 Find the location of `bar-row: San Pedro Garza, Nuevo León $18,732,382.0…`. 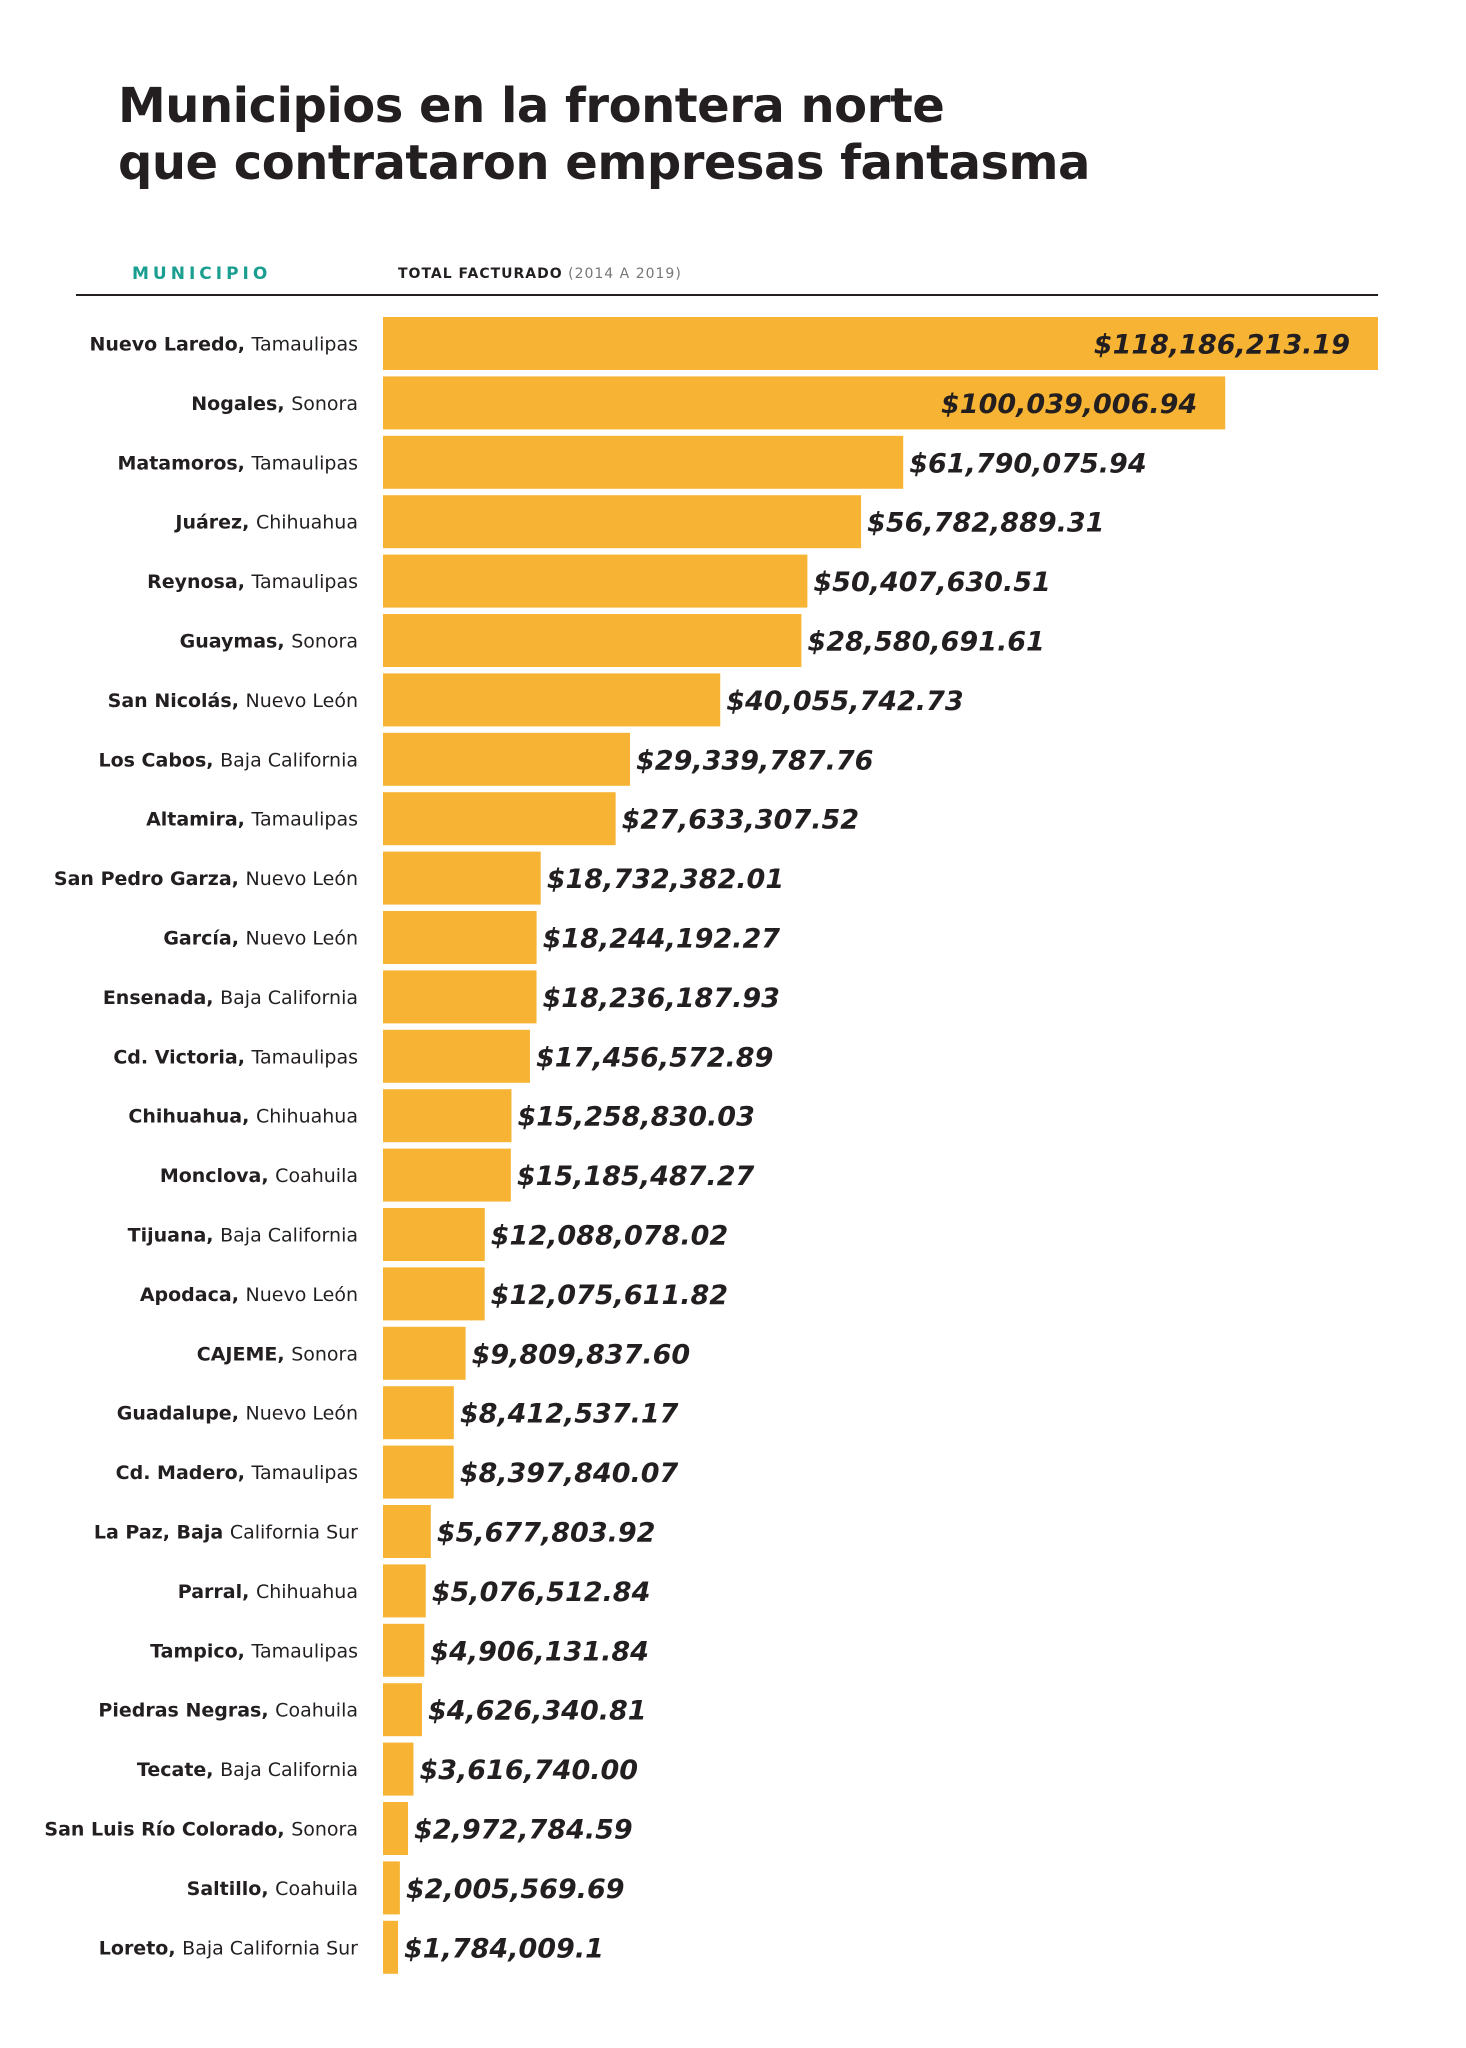

bar-row: San Pedro Garza, Nuevo León $18,732,382.0… is located at coordinates (419, 878).